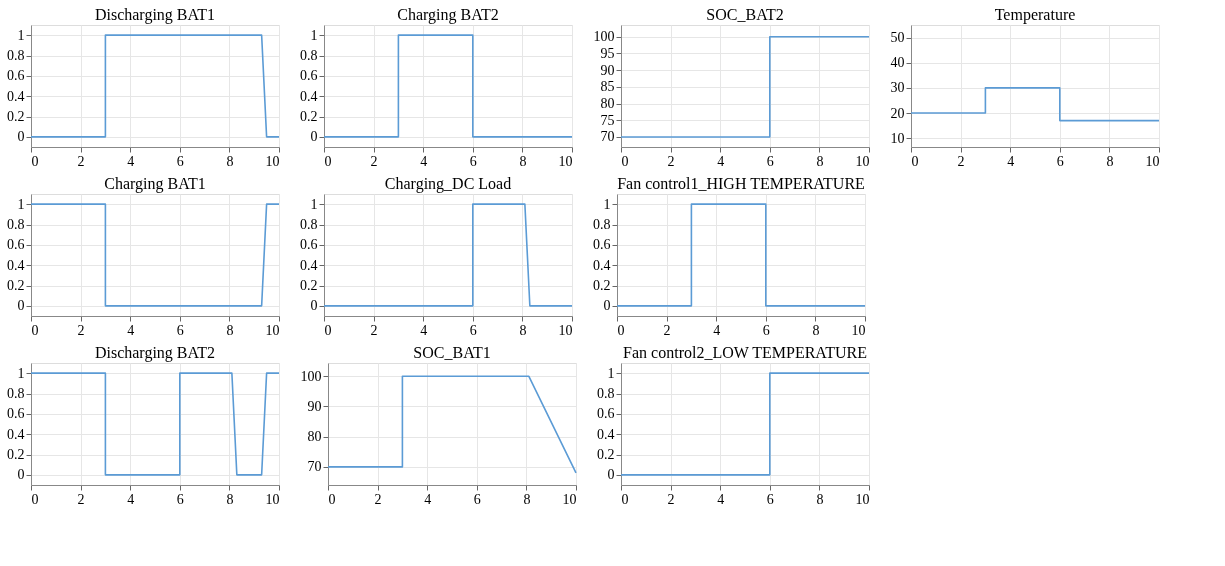 The image size is (1225, 566). Describe the element at coordinates (897, 88) in the screenshot. I see `y-tick-label: 30` at that location.